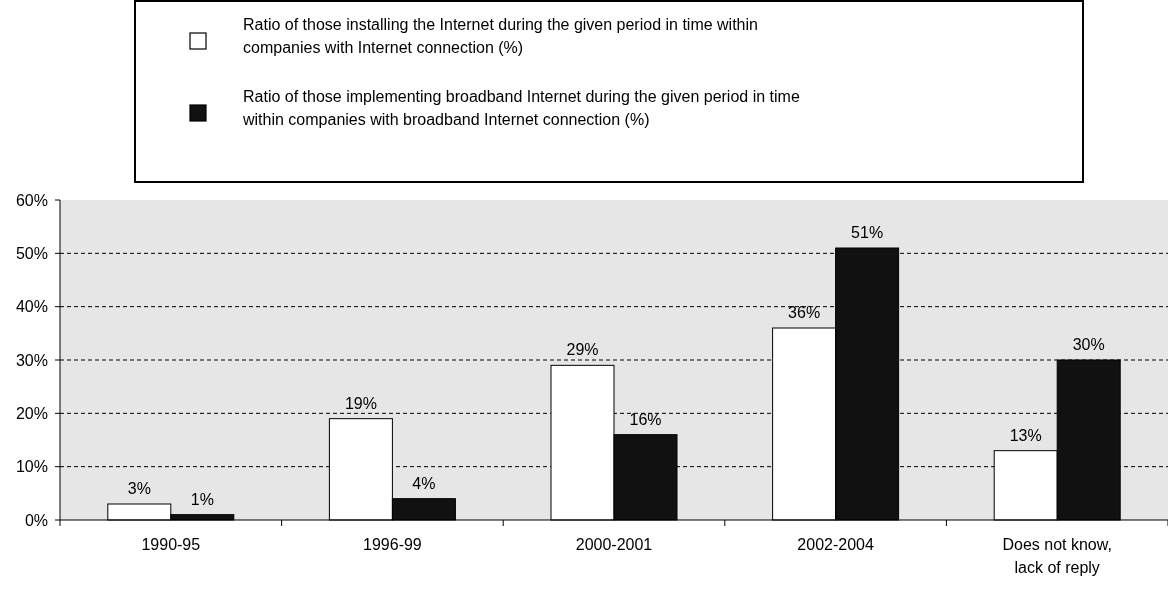 This screenshot has width=1168, height=590. What do you see at coordinates (139, 488) in the screenshot?
I see `data-label: 3%` at bounding box center [139, 488].